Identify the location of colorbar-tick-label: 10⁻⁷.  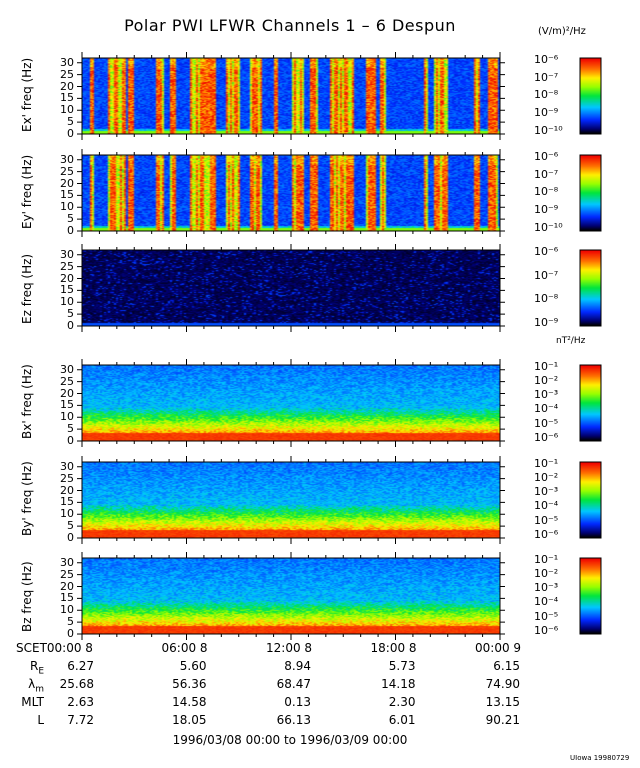
(546, 275).